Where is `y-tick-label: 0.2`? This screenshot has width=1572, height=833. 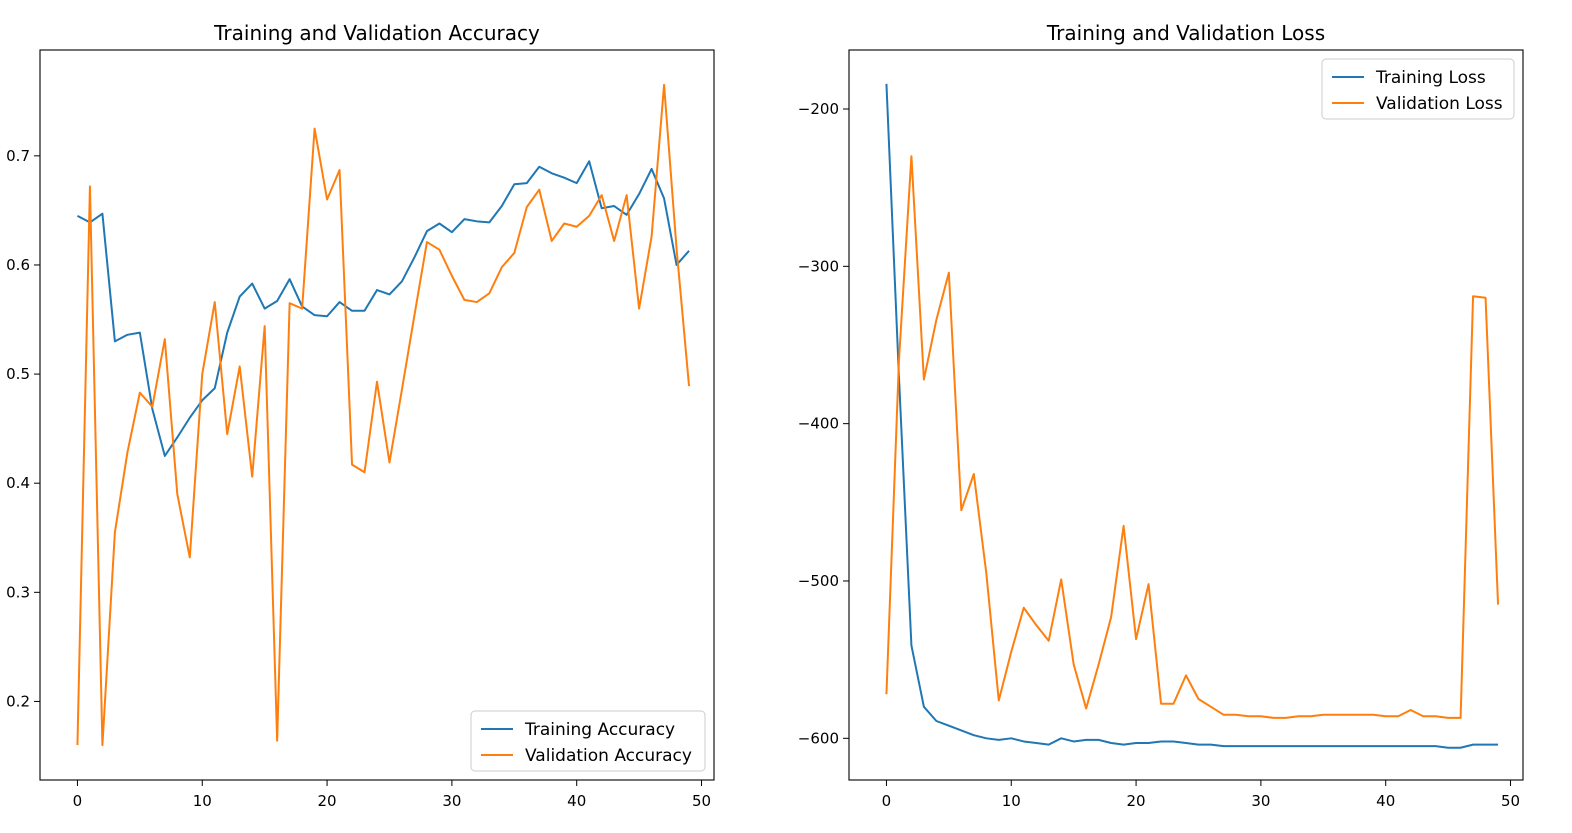 y-tick-label: 0.2 is located at coordinates (18, 701).